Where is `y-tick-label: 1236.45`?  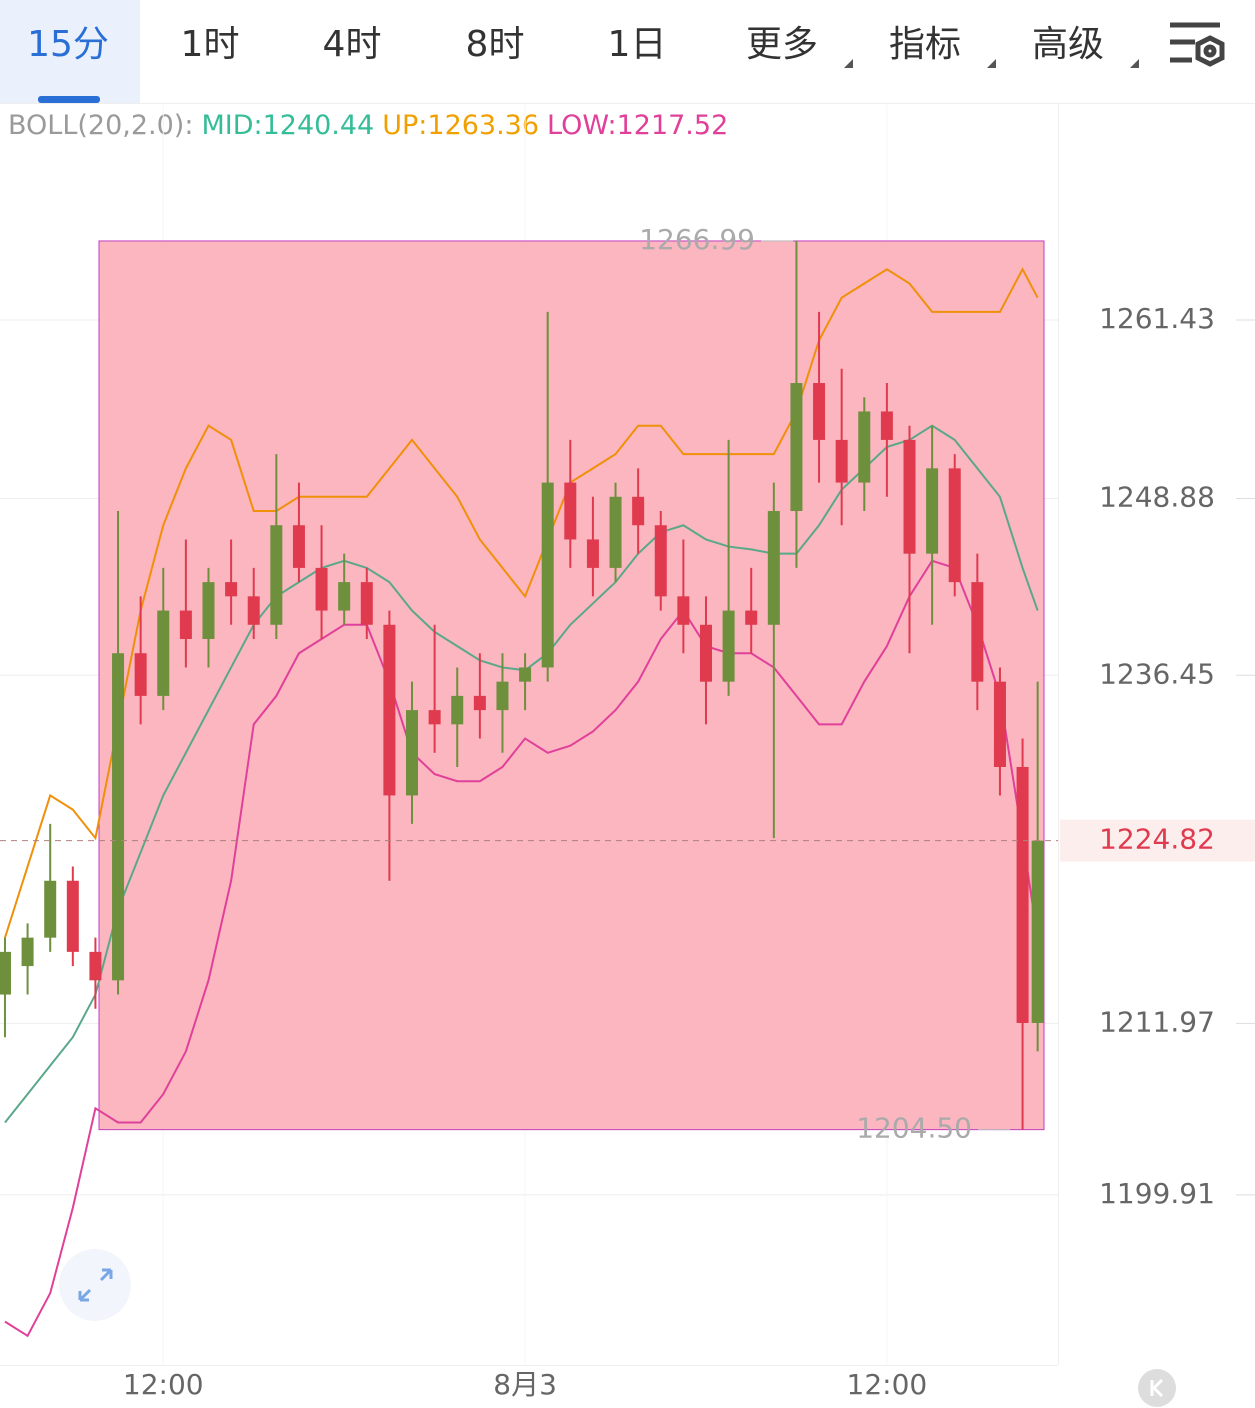
y-tick-label: 1236.45 is located at coordinates (1157, 673).